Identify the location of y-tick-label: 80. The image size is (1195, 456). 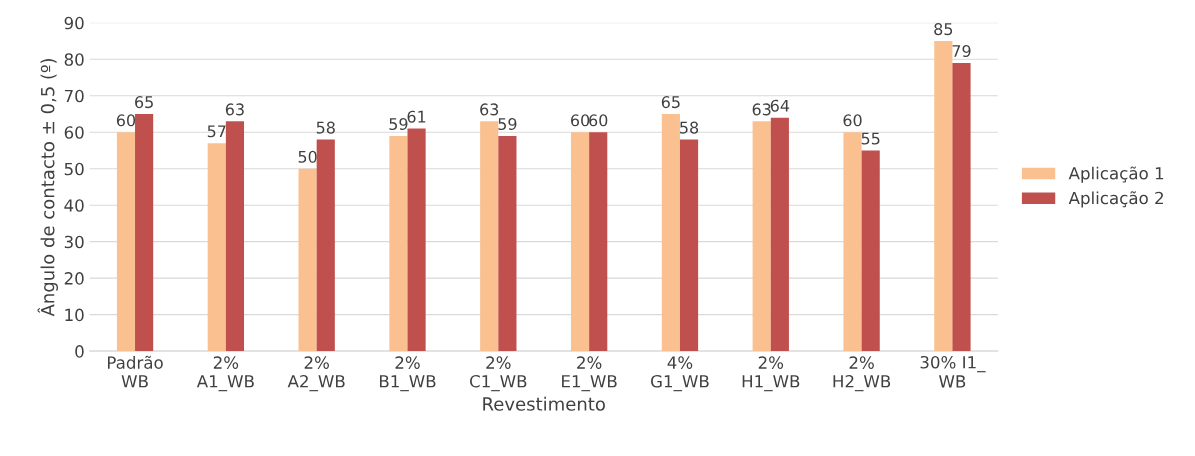
(74, 59).